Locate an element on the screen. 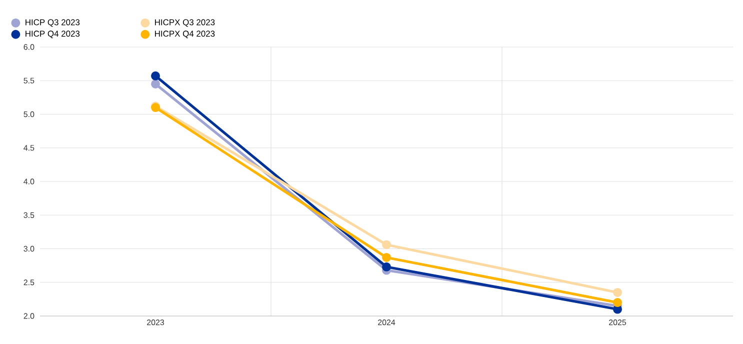  legend-label: HICPX Q3 2023 is located at coordinates (185, 23).